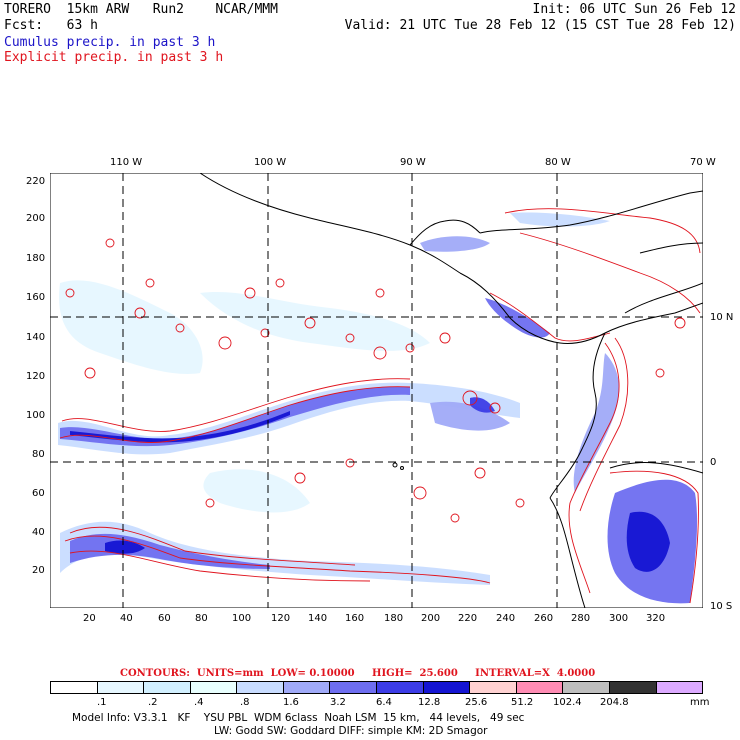  What do you see at coordinates (36, 415) in the screenshot?
I see `y-tick: 100` at bounding box center [36, 415].